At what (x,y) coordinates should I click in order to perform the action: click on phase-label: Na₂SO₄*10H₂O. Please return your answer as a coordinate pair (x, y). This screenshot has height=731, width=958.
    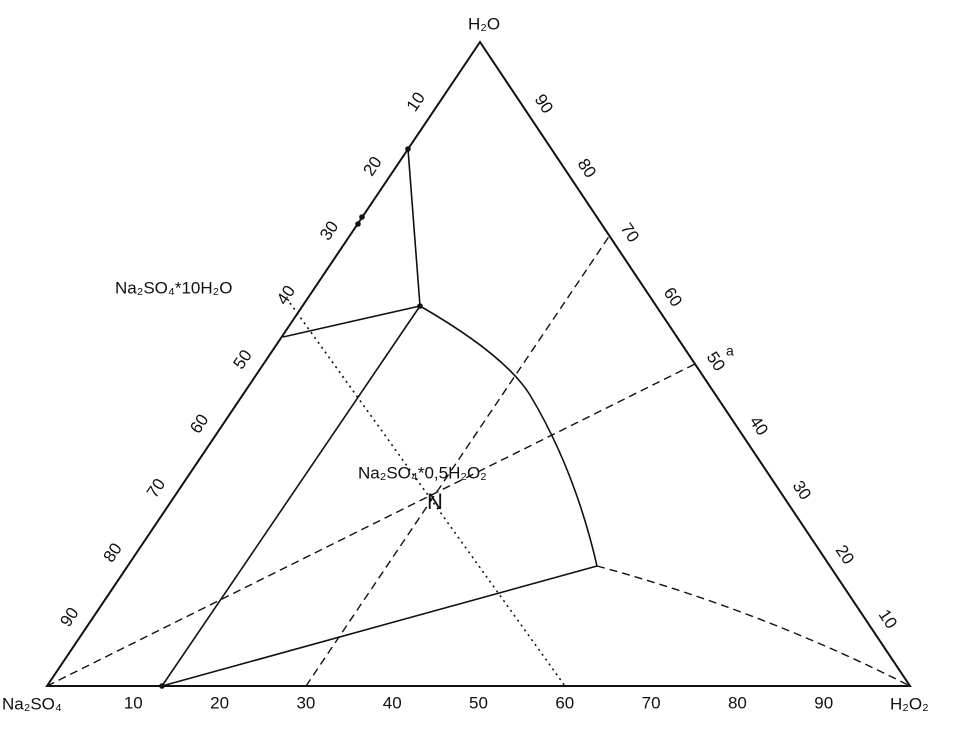
    Looking at the image, I should click on (173, 287).